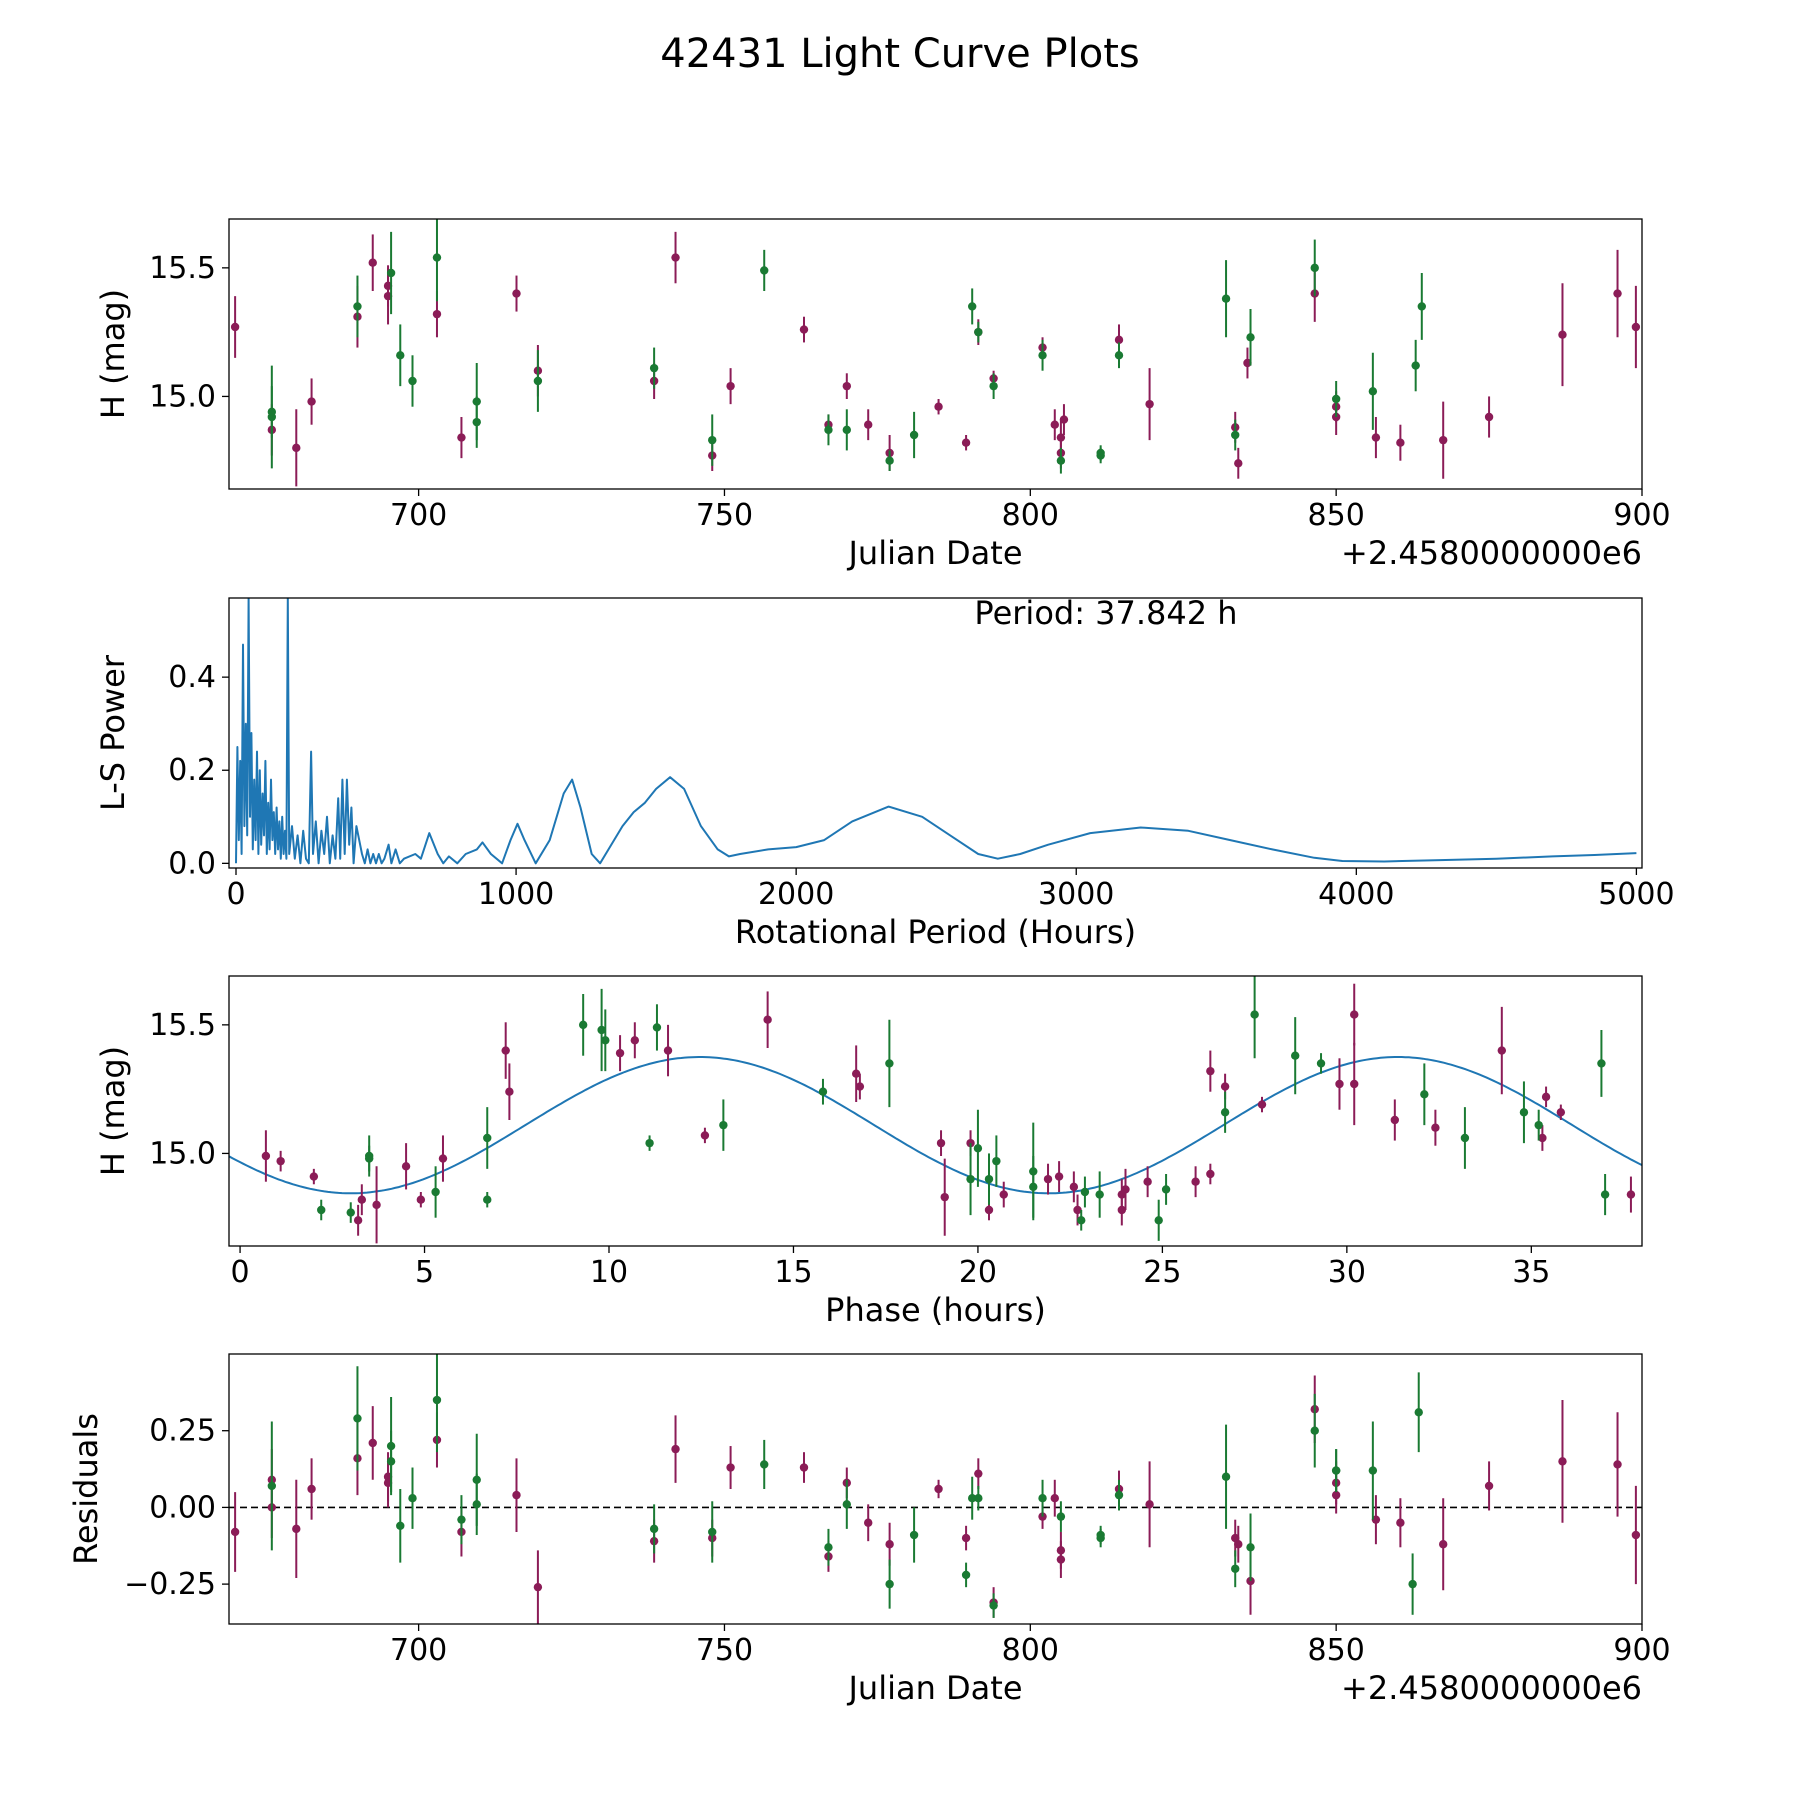 Image resolution: width=1800 pixels, height=1800 pixels. Describe the element at coordinates (1641, 1650) in the screenshot. I see `x-tick-label: 900` at that location.